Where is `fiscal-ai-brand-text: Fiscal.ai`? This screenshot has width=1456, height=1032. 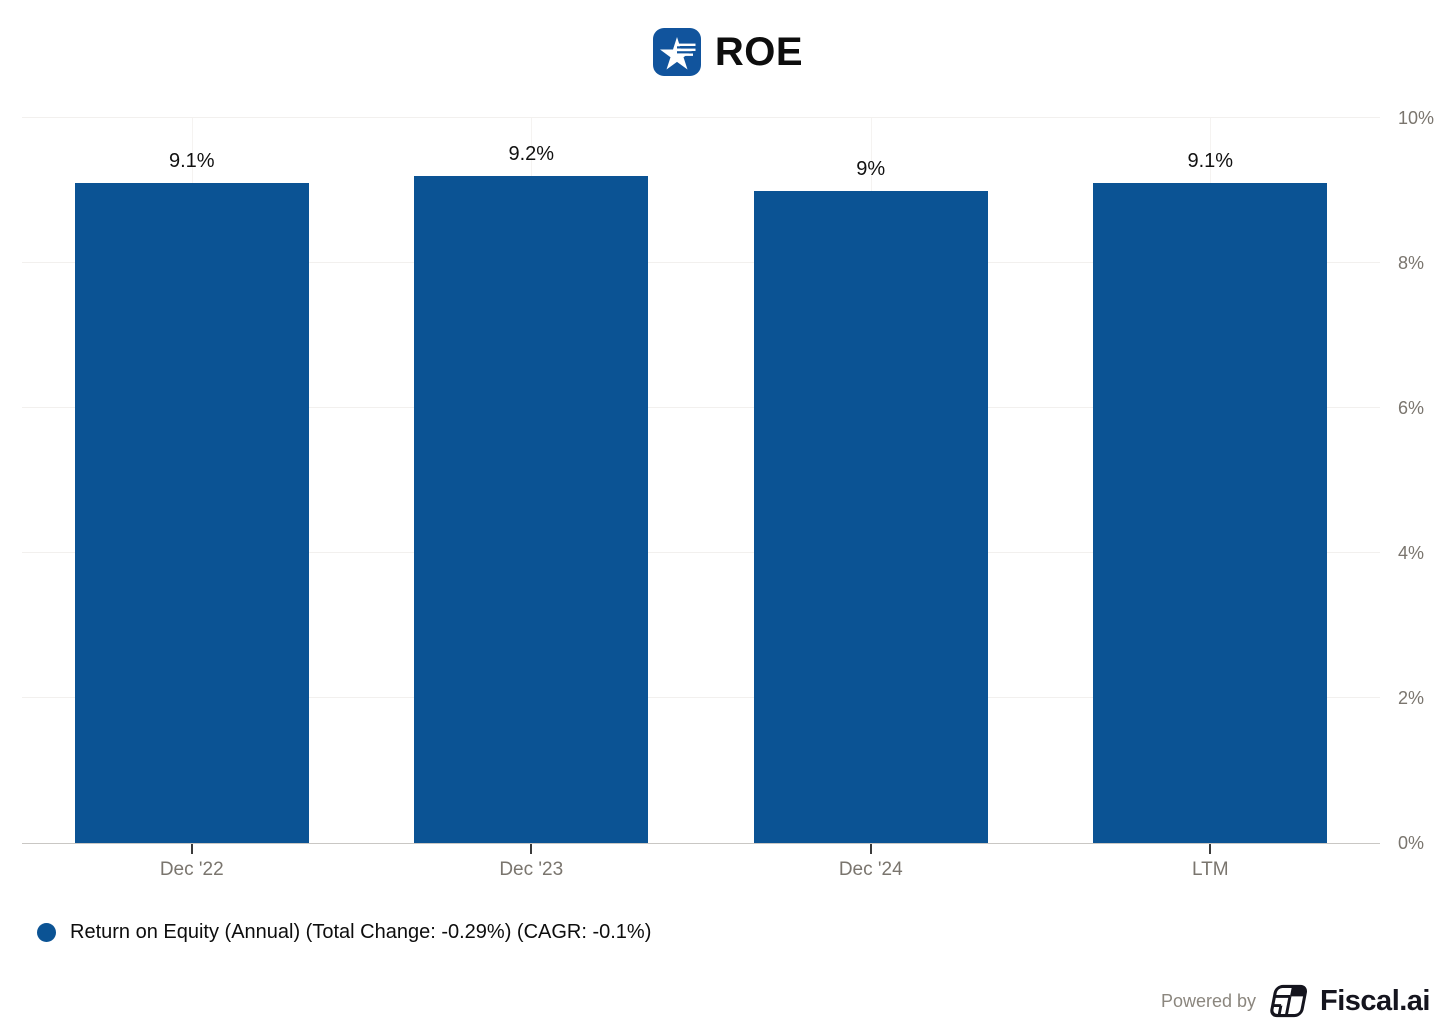
fiscal-ai-brand-text: Fiscal.ai is located at coordinates (1375, 1000).